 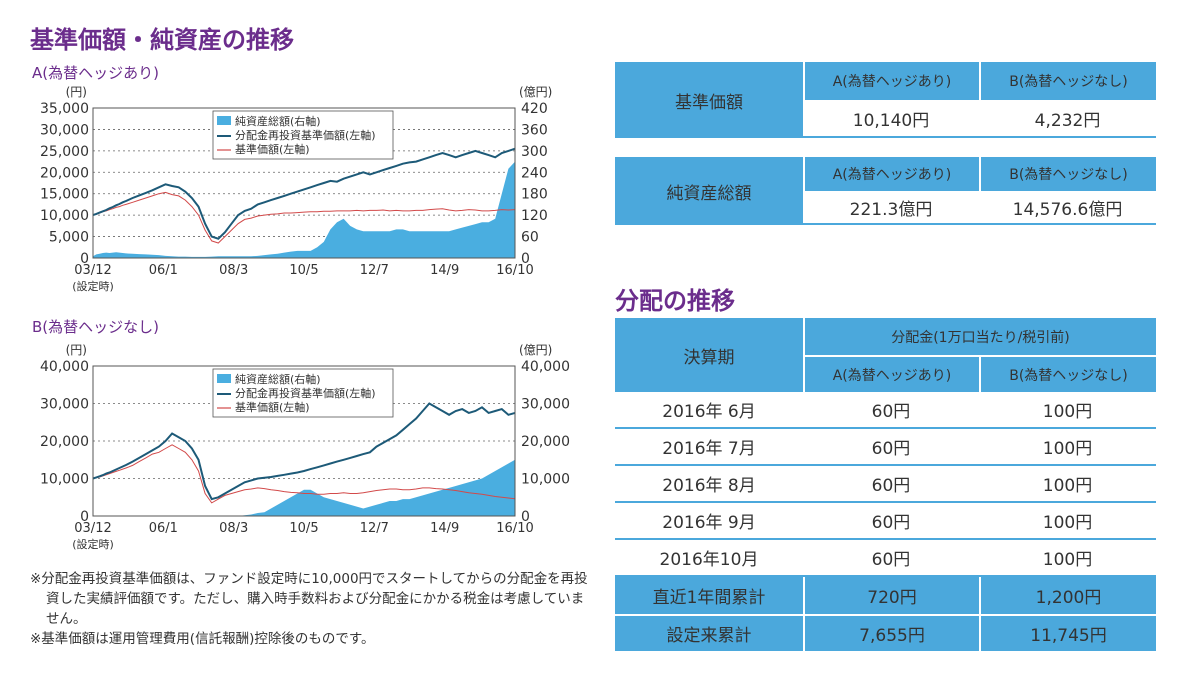 I want to click on right-tick-label: 360, so click(x=534, y=130).